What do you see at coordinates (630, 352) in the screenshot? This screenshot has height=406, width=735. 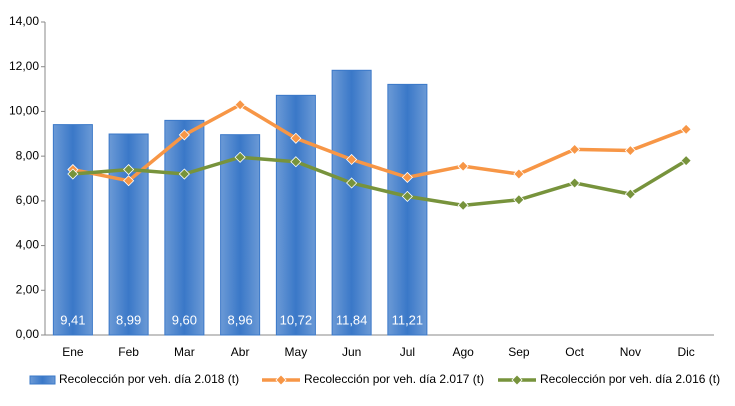 I see `x-tick-label: Nov` at bounding box center [630, 352].